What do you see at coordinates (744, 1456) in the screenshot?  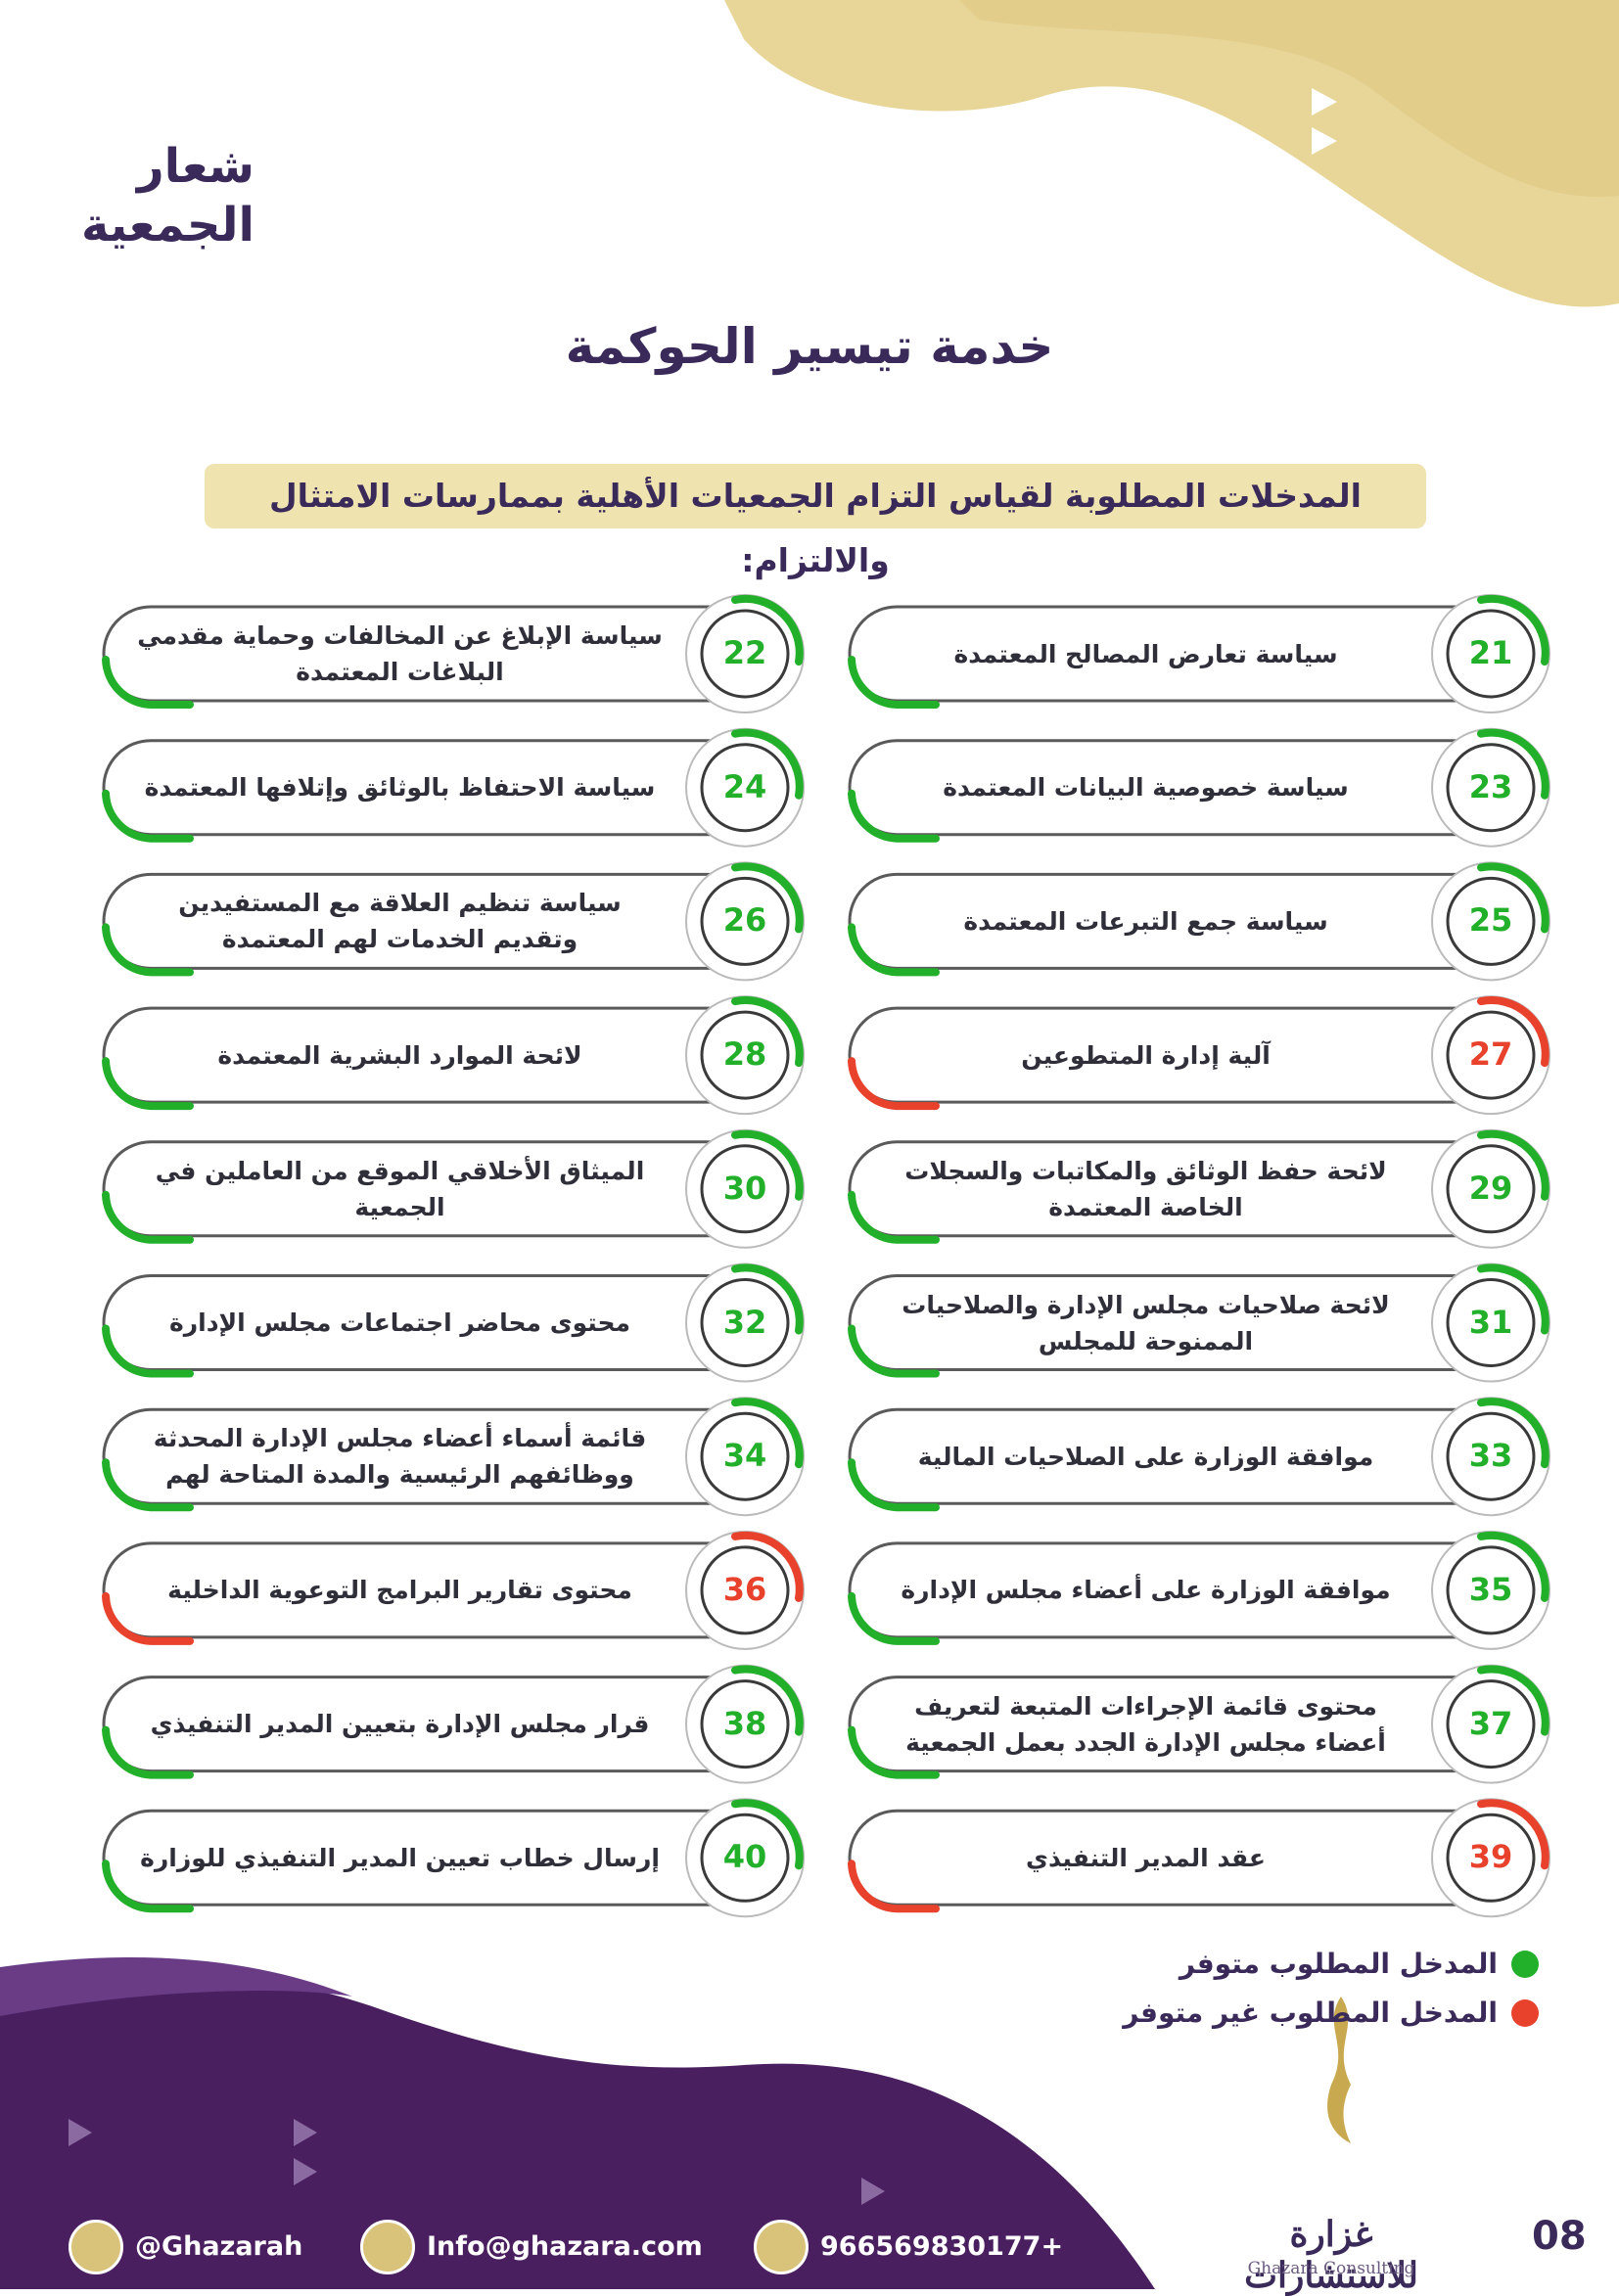 I see `item-number: 34` at bounding box center [744, 1456].